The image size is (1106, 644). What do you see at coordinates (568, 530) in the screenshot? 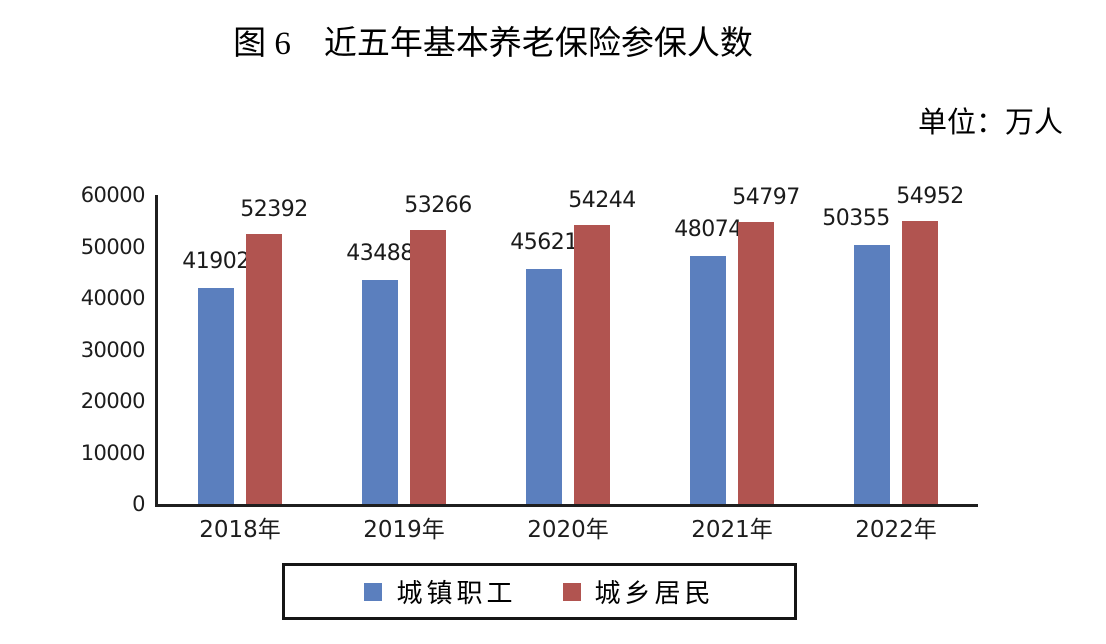
I see `x-axis-category-label: 2020年` at bounding box center [568, 530].